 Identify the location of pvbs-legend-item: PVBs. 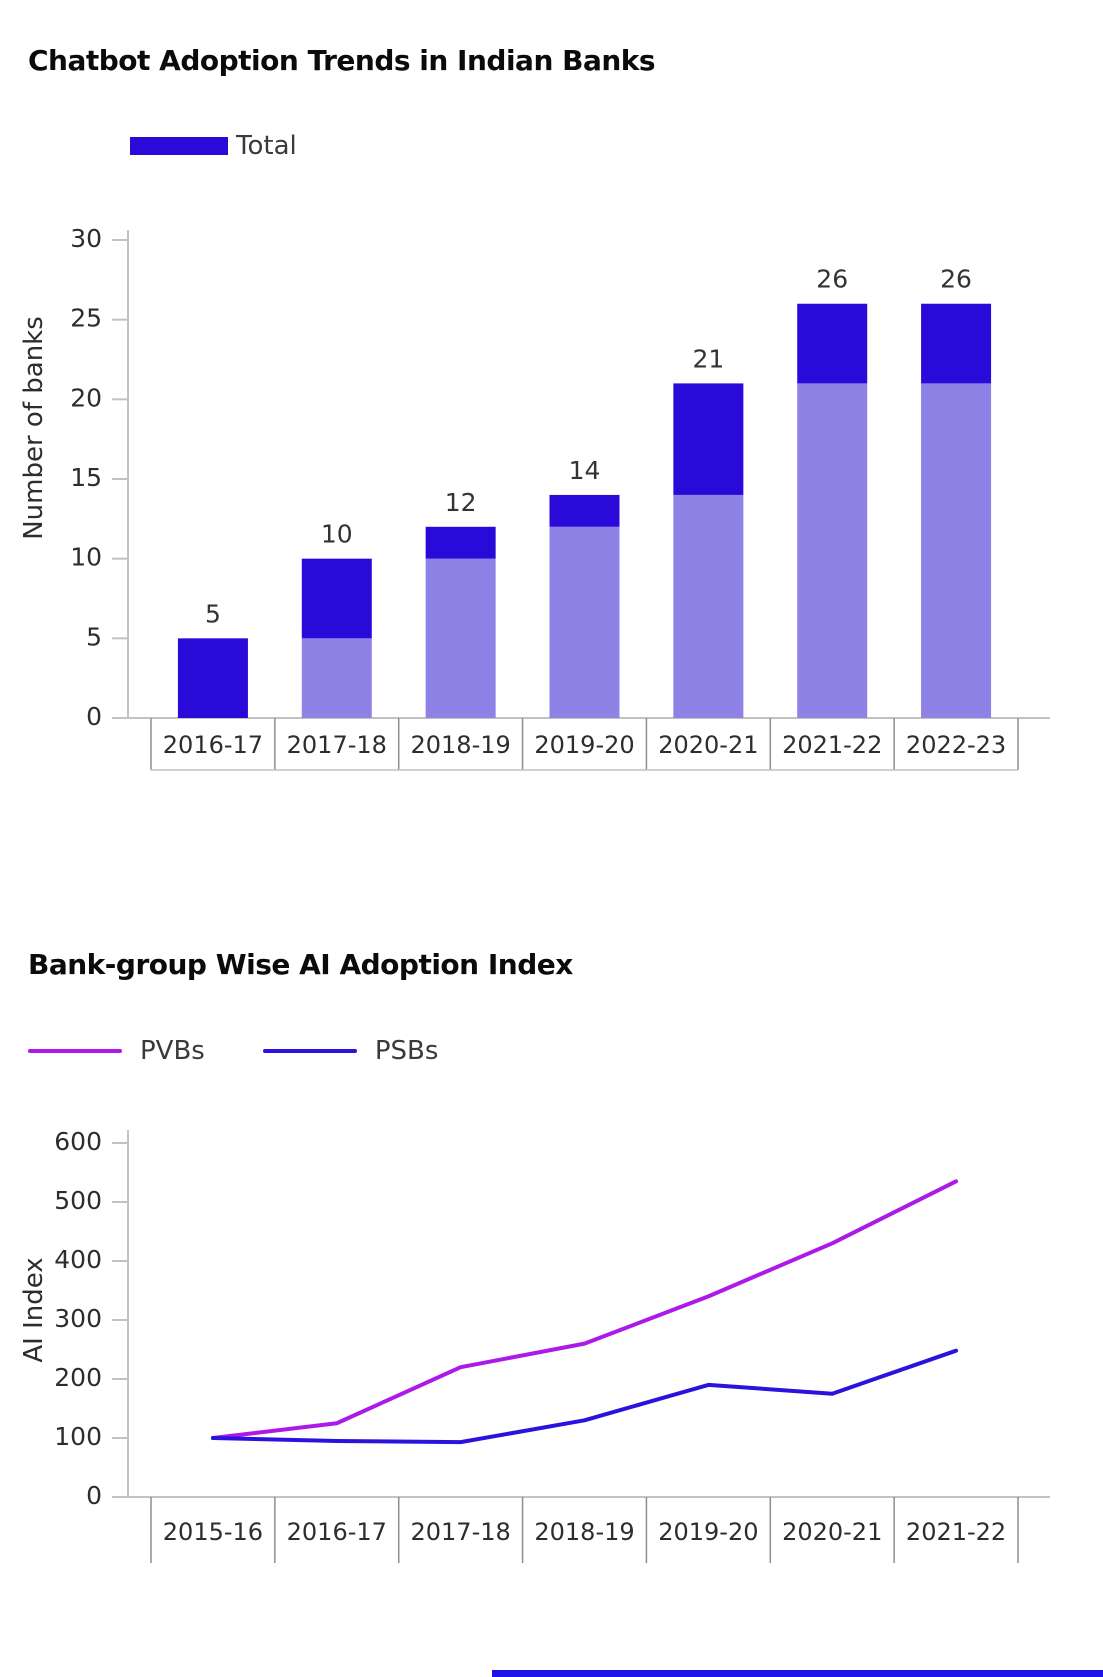
(116, 1051).